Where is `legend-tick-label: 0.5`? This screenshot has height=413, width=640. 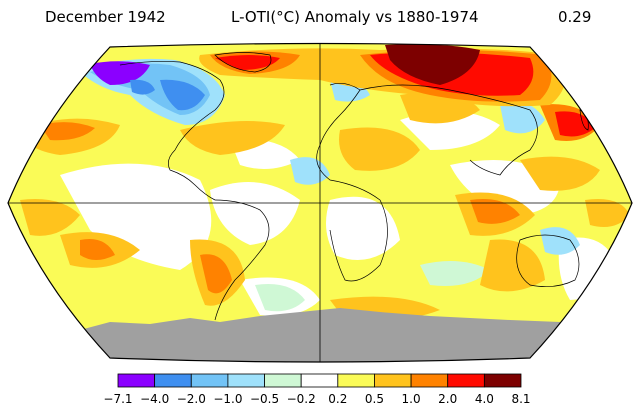
legend-tick-label: 0.5 is located at coordinates (374, 399).